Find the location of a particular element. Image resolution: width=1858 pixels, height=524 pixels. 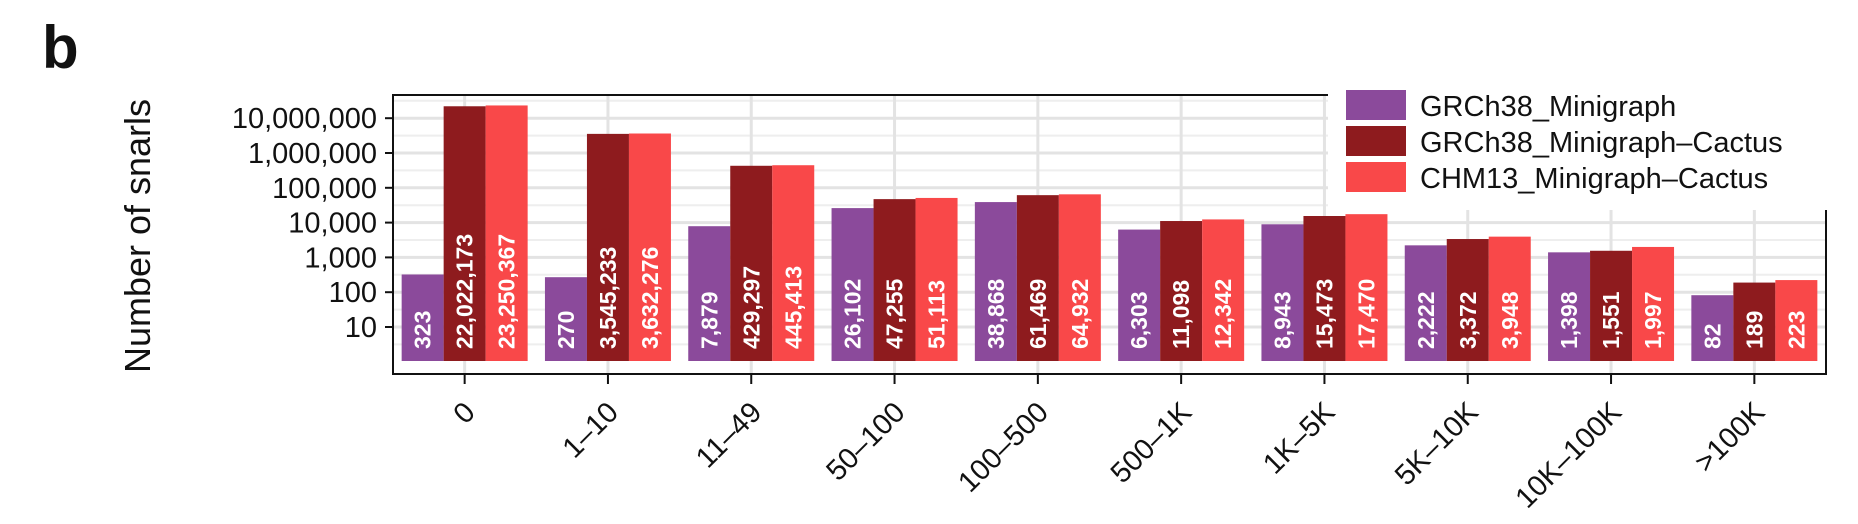

x-tick-label: 11–49 is located at coordinates (729, 435).